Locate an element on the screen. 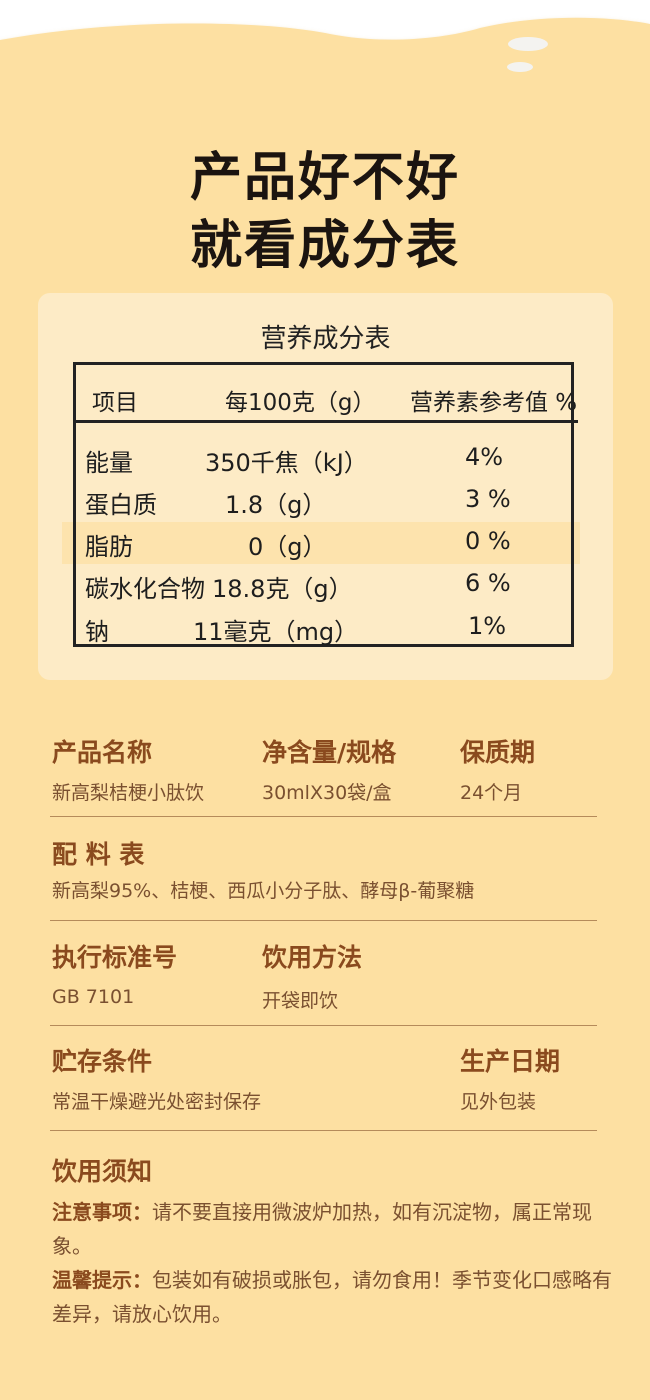 The image size is (650, 1400). row-item: 碳水化合物 is located at coordinates (145, 589).